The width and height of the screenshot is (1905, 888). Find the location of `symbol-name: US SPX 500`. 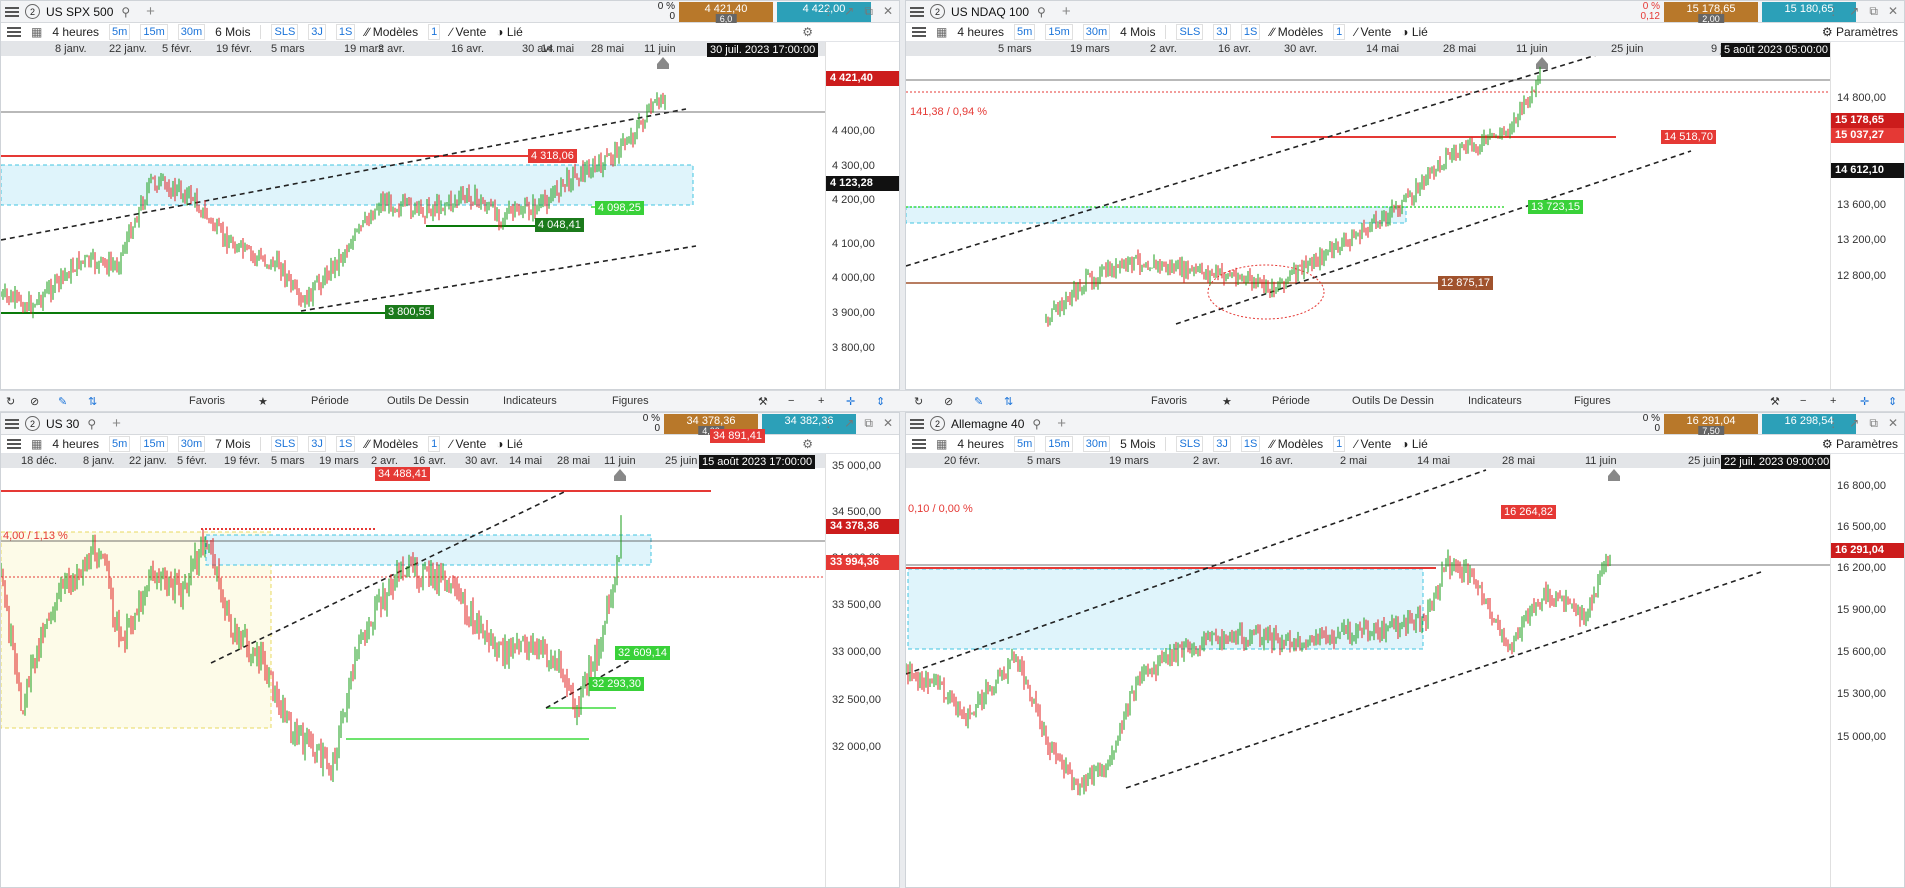

symbol-name: US SPX 500 is located at coordinates (80, 11).